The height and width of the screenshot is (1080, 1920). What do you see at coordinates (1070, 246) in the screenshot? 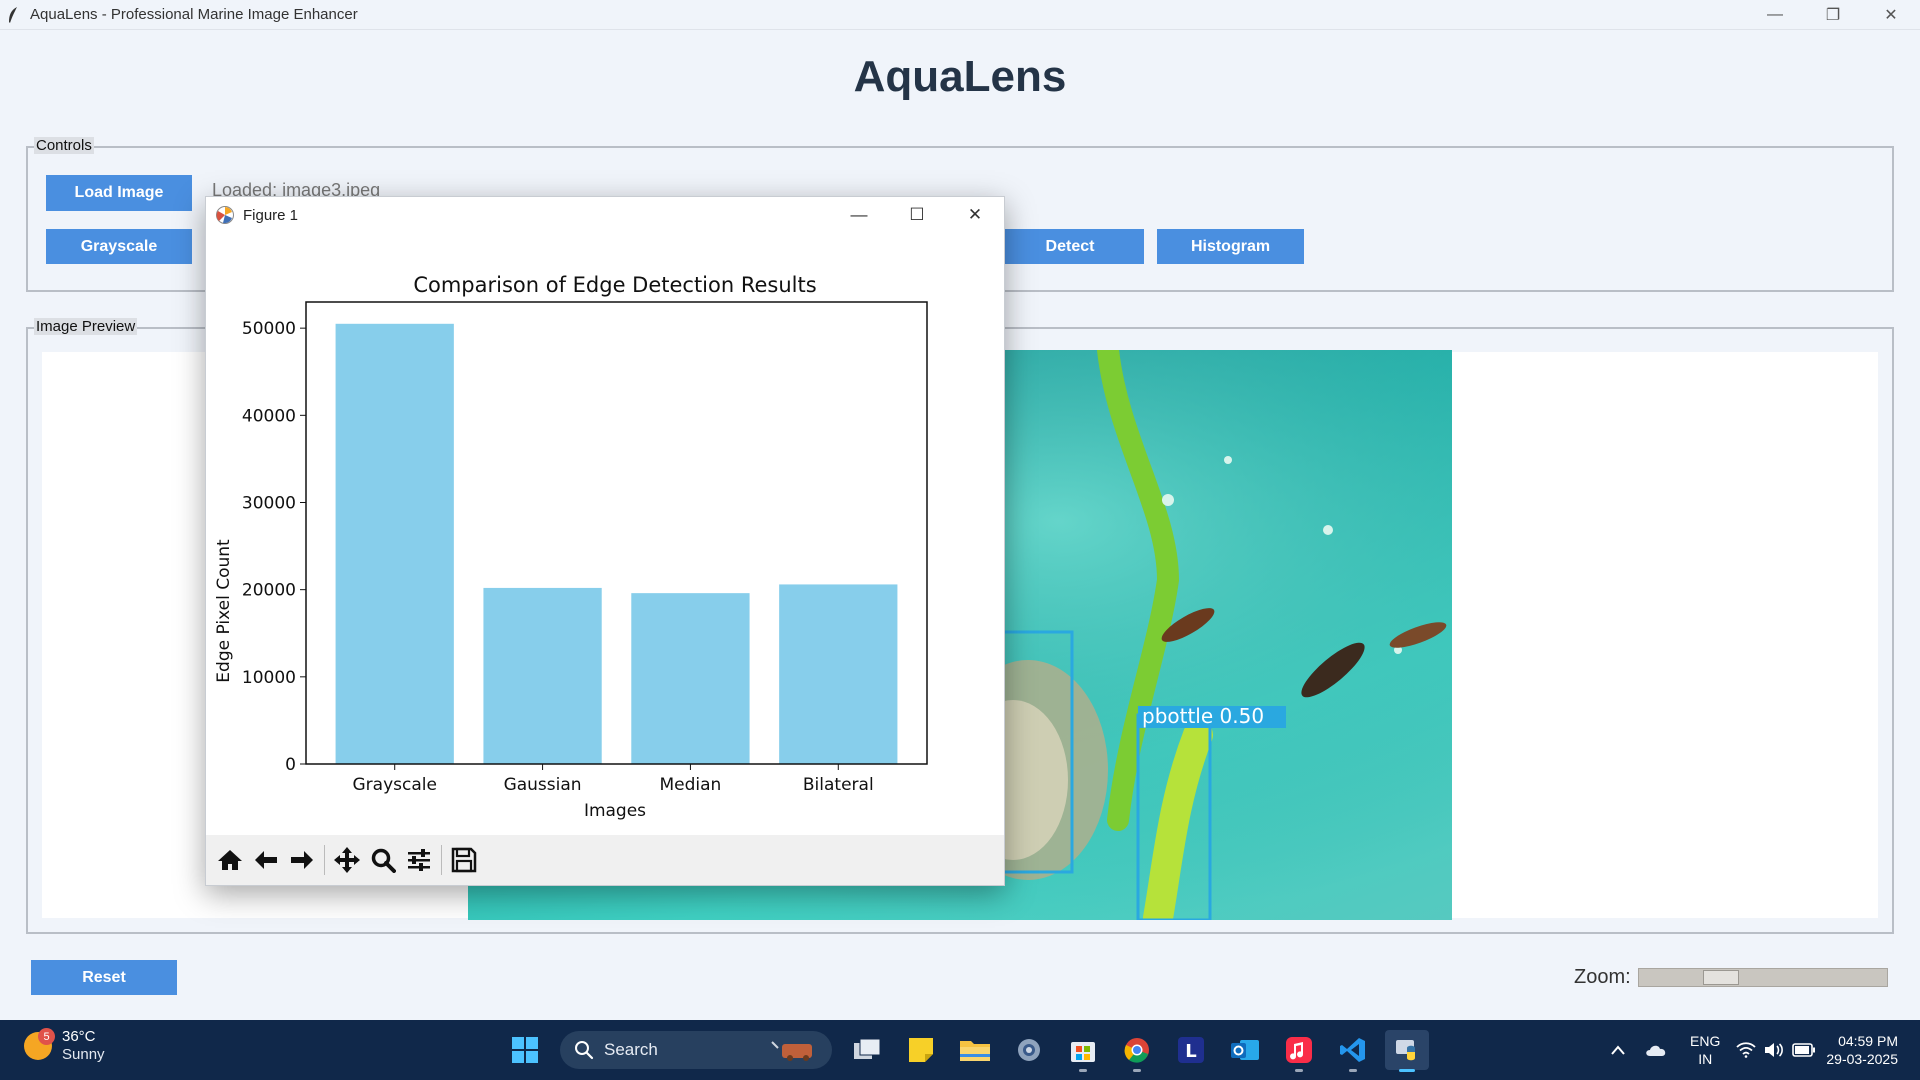
I see `detect-button: Detect` at bounding box center [1070, 246].